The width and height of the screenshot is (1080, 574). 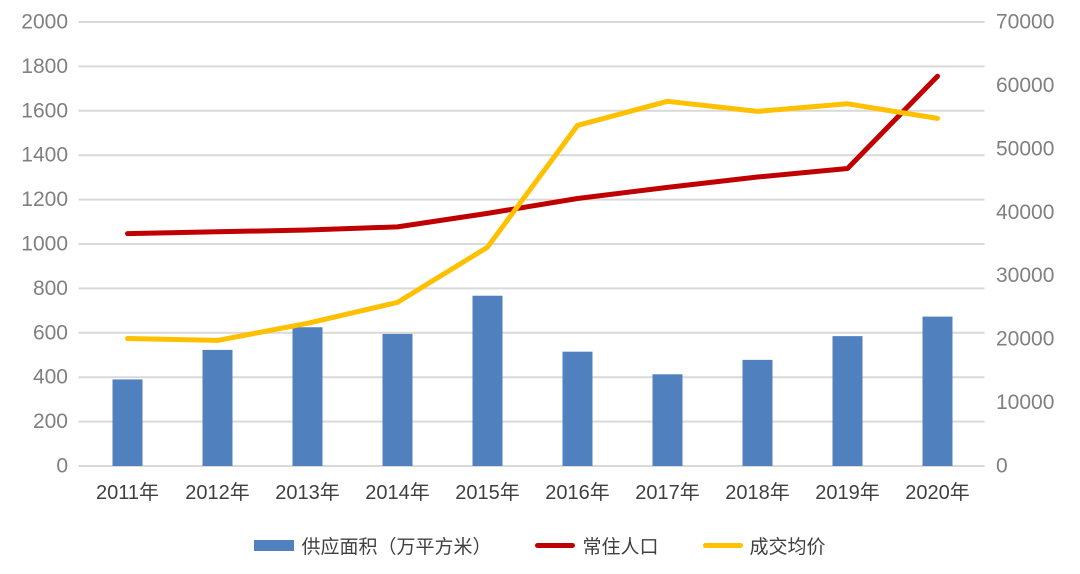 What do you see at coordinates (577, 492) in the screenshot?
I see `x-axis-category-label: 2016年` at bounding box center [577, 492].